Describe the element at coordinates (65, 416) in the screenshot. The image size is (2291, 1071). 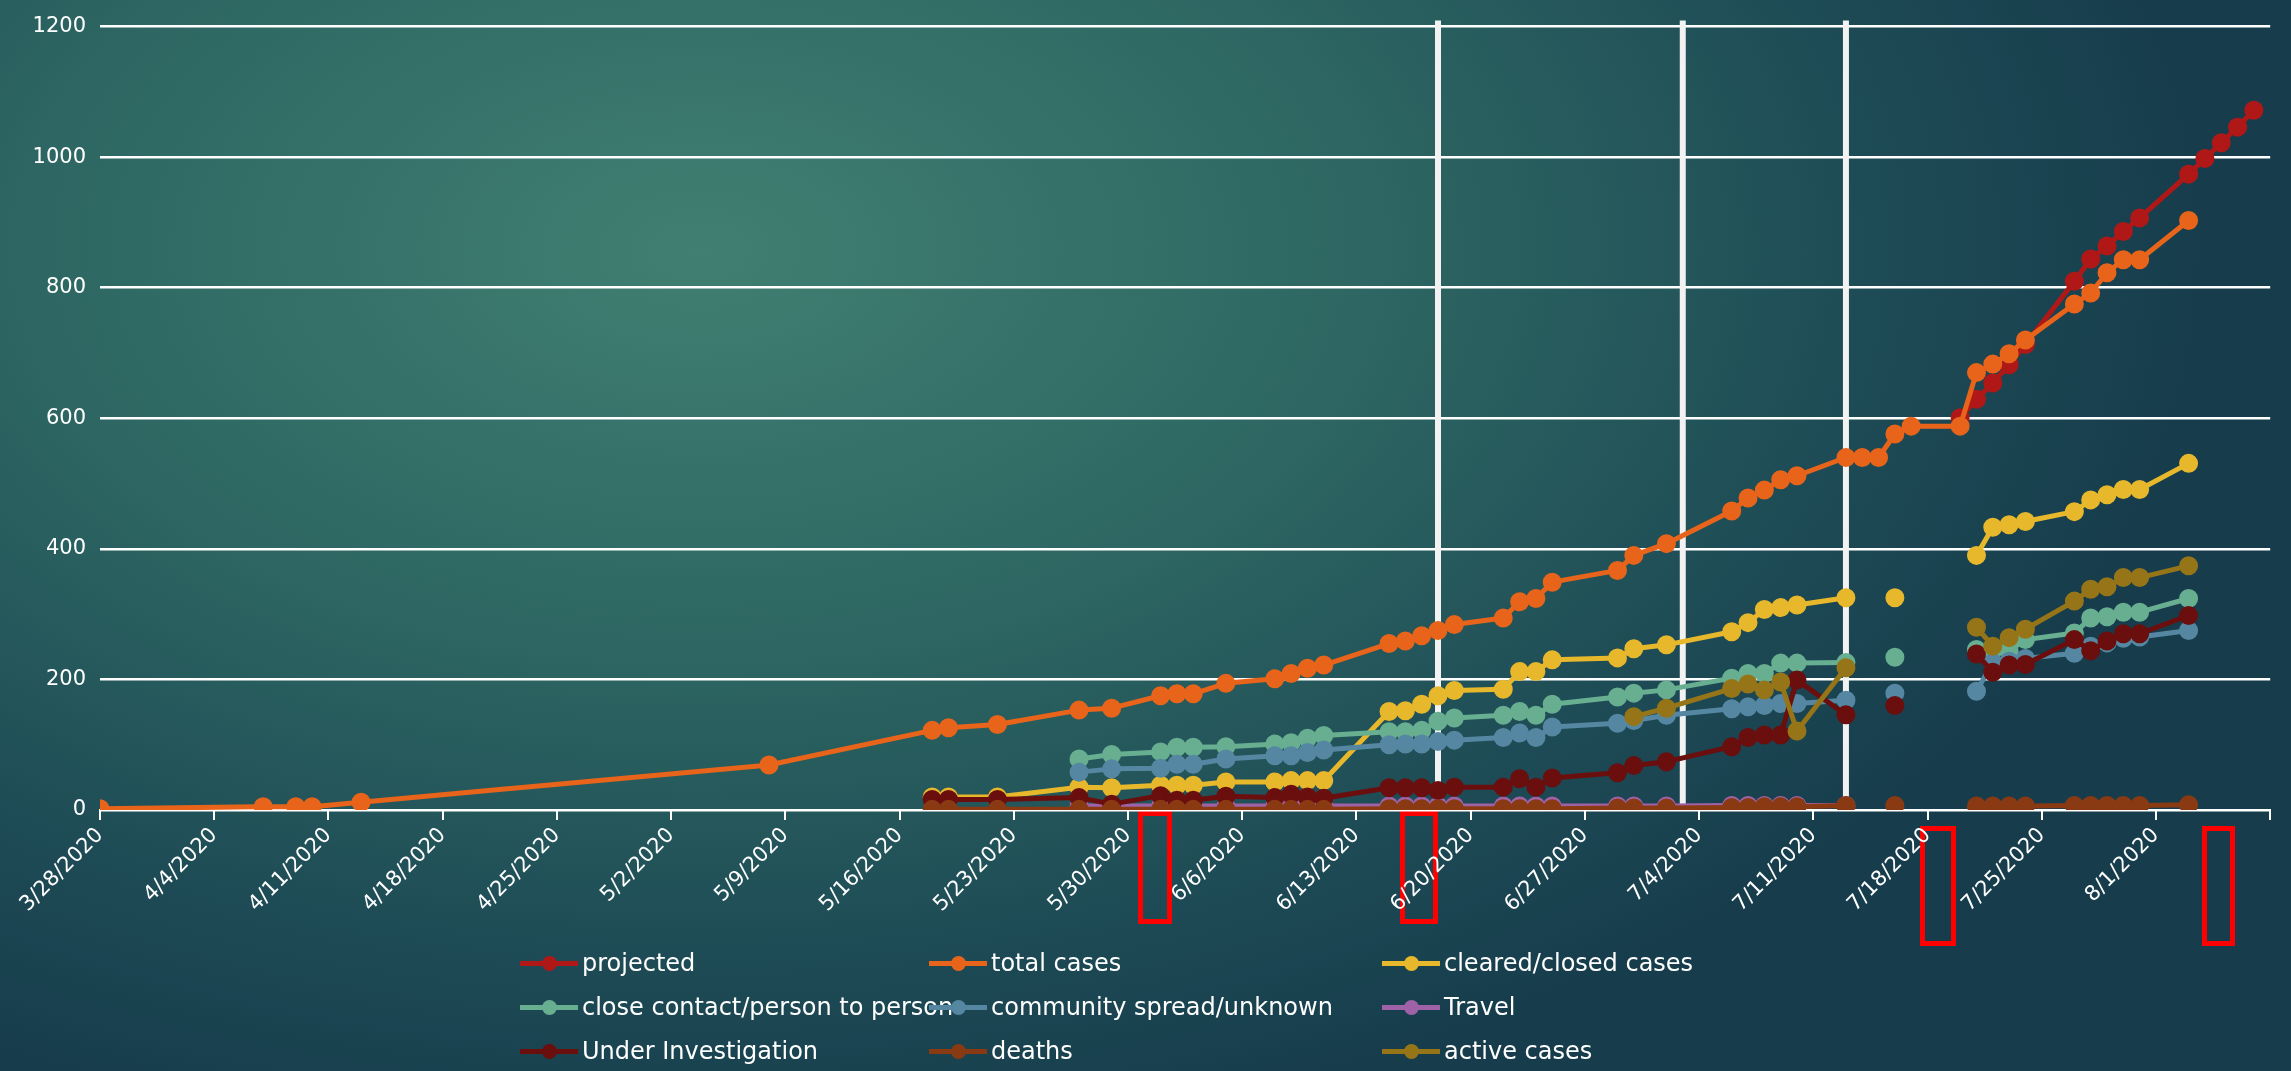
I see `y-tick-label: 600` at that location.